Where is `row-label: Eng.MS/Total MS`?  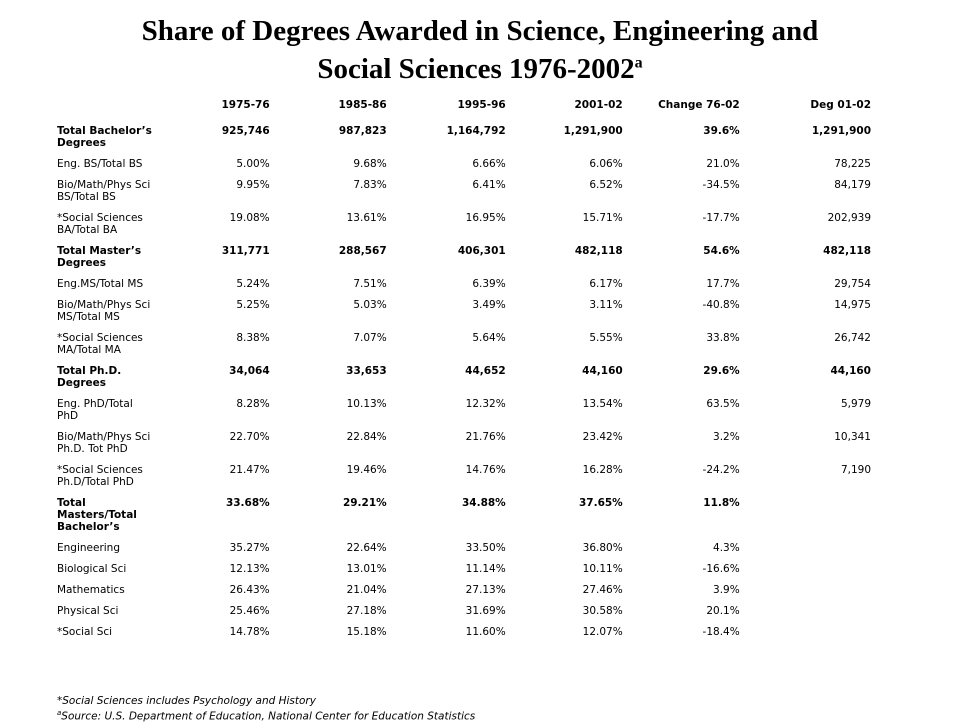
row-label: Eng.MS/Total MS is located at coordinates (100, 284).